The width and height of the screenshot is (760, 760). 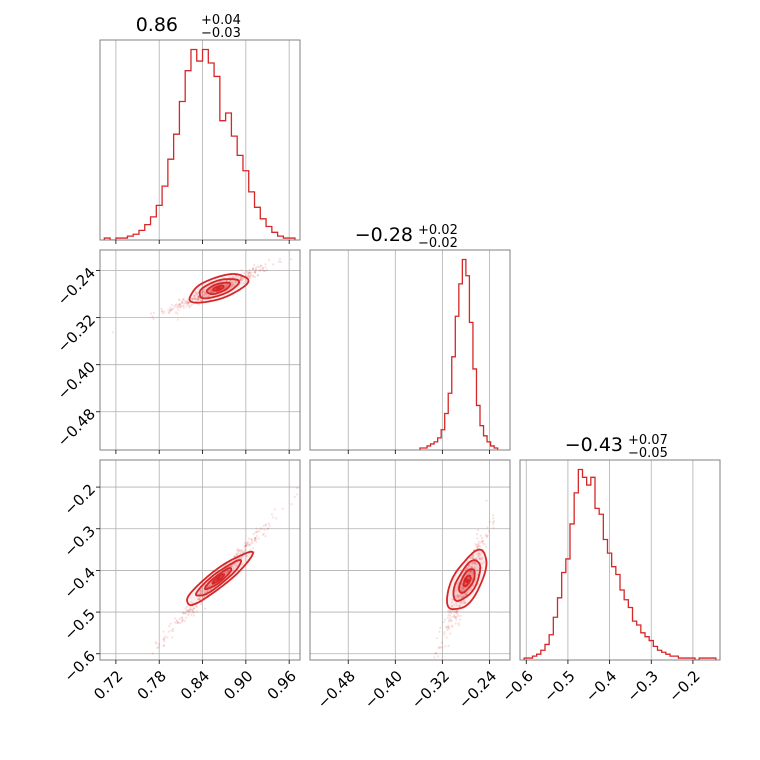 What do you see at coordinates (410, 560) in the screenshot?
I see `panel-2-1-frame` at bounding box center [410, 560].